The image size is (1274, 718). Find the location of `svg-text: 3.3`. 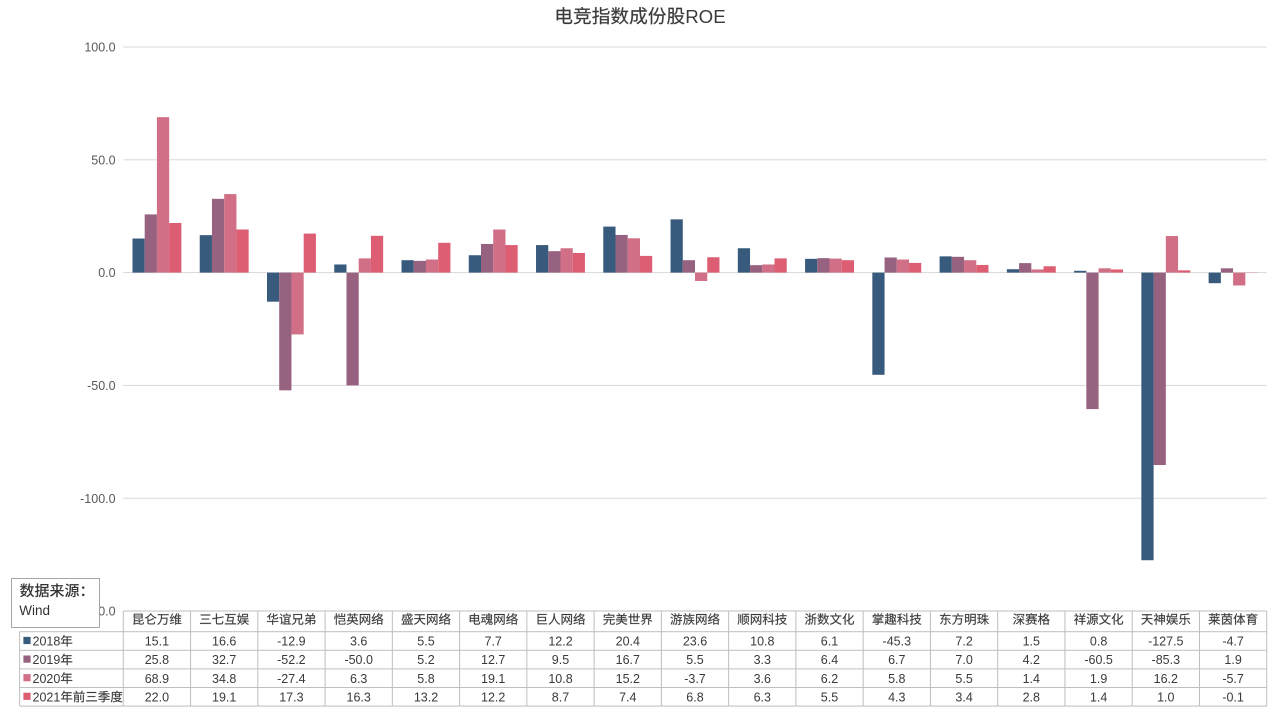

svg-text: 3.3 is located at coordinates (762, 660).